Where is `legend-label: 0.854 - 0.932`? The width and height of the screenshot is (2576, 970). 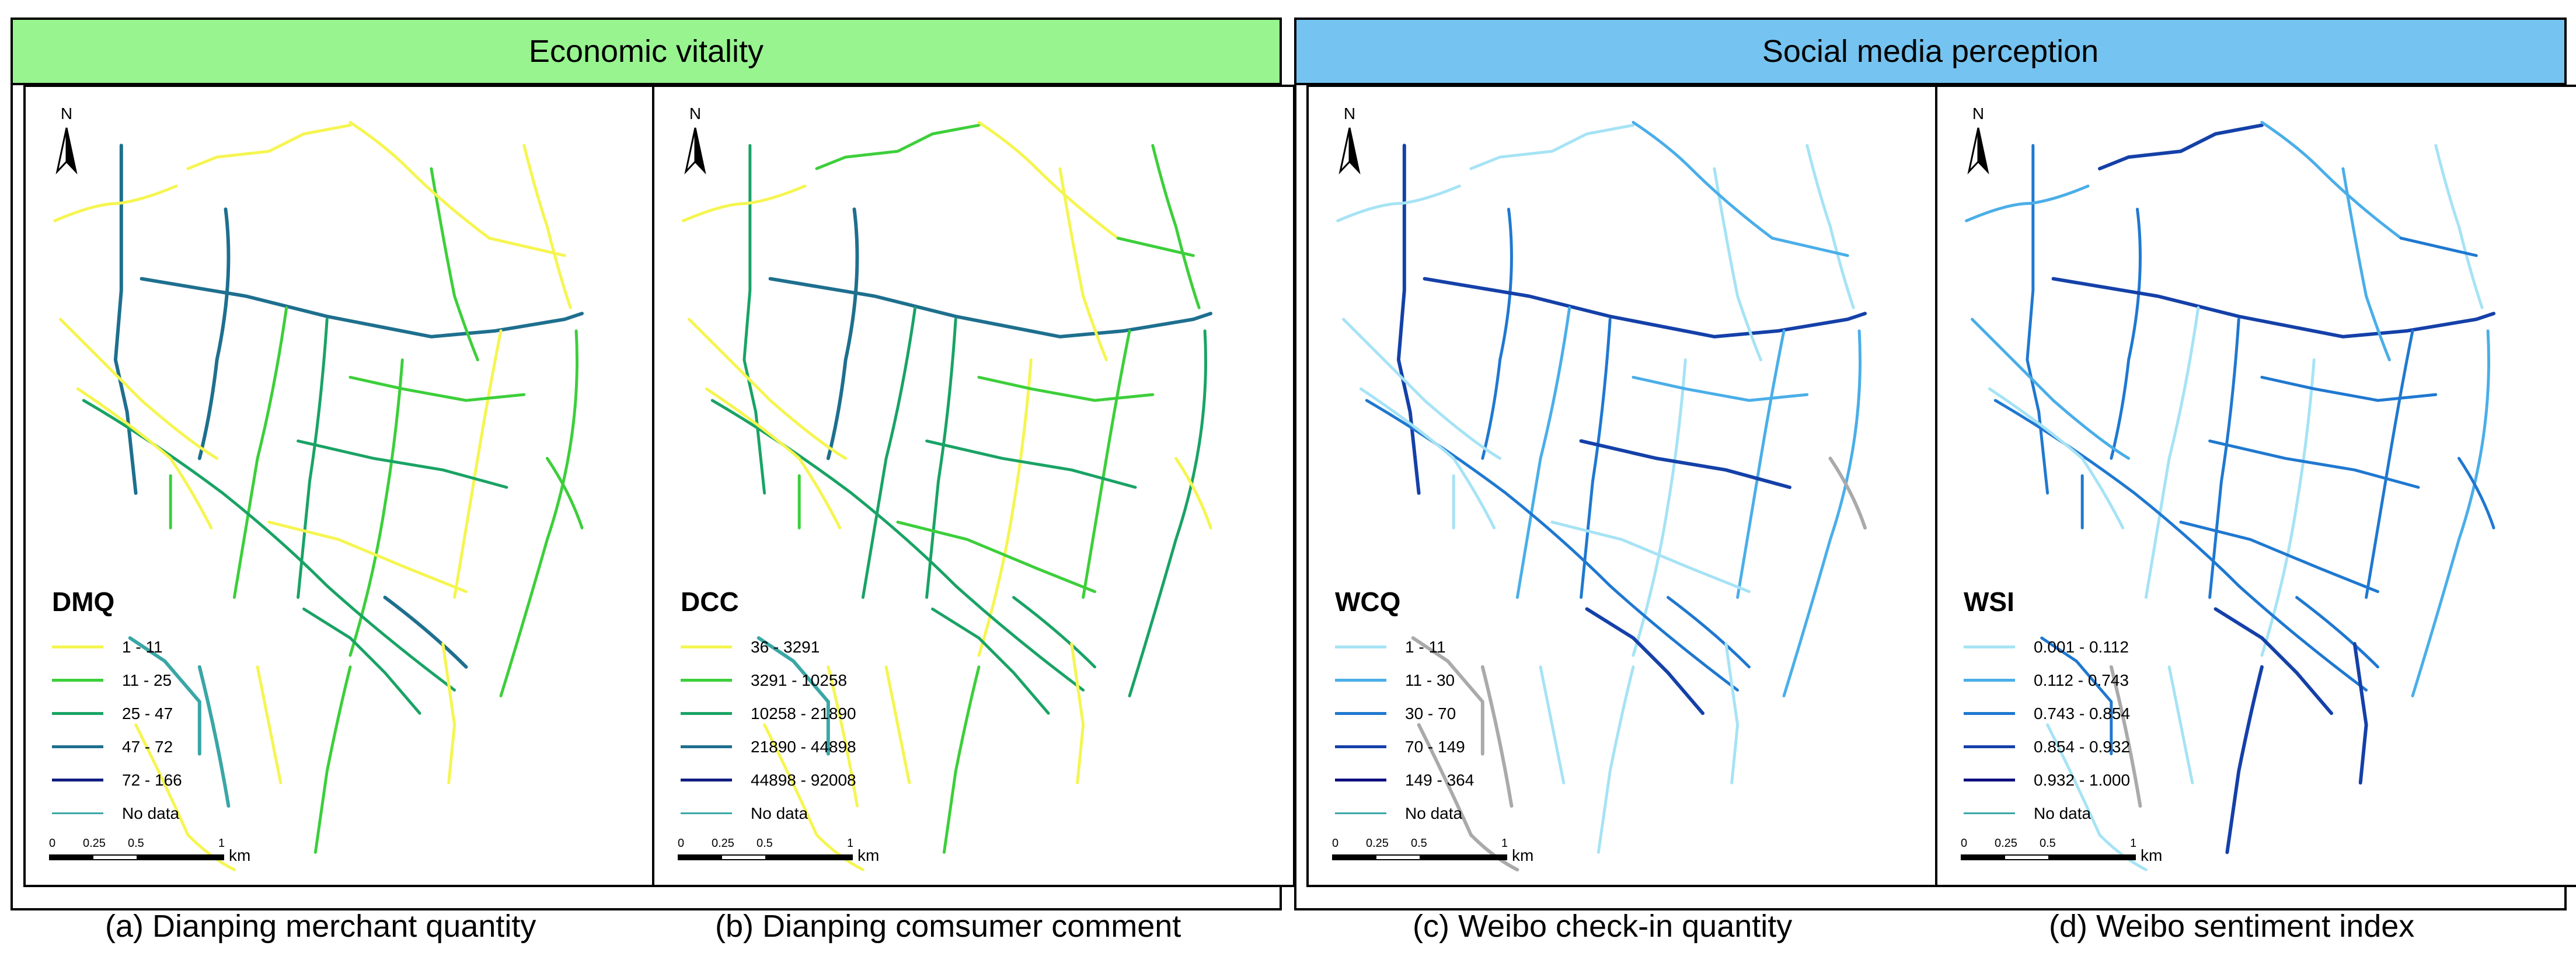
legend-label: 0.854 - 0.932 is located at coordinates (2082, 746).